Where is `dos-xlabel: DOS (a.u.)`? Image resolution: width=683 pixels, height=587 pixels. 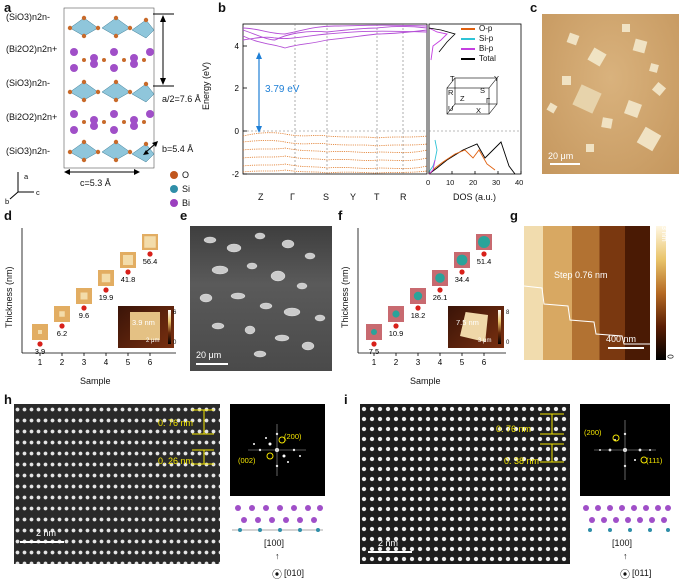
dos-xlabel: DOS (a.u.) is located at coordinates (475, 197).